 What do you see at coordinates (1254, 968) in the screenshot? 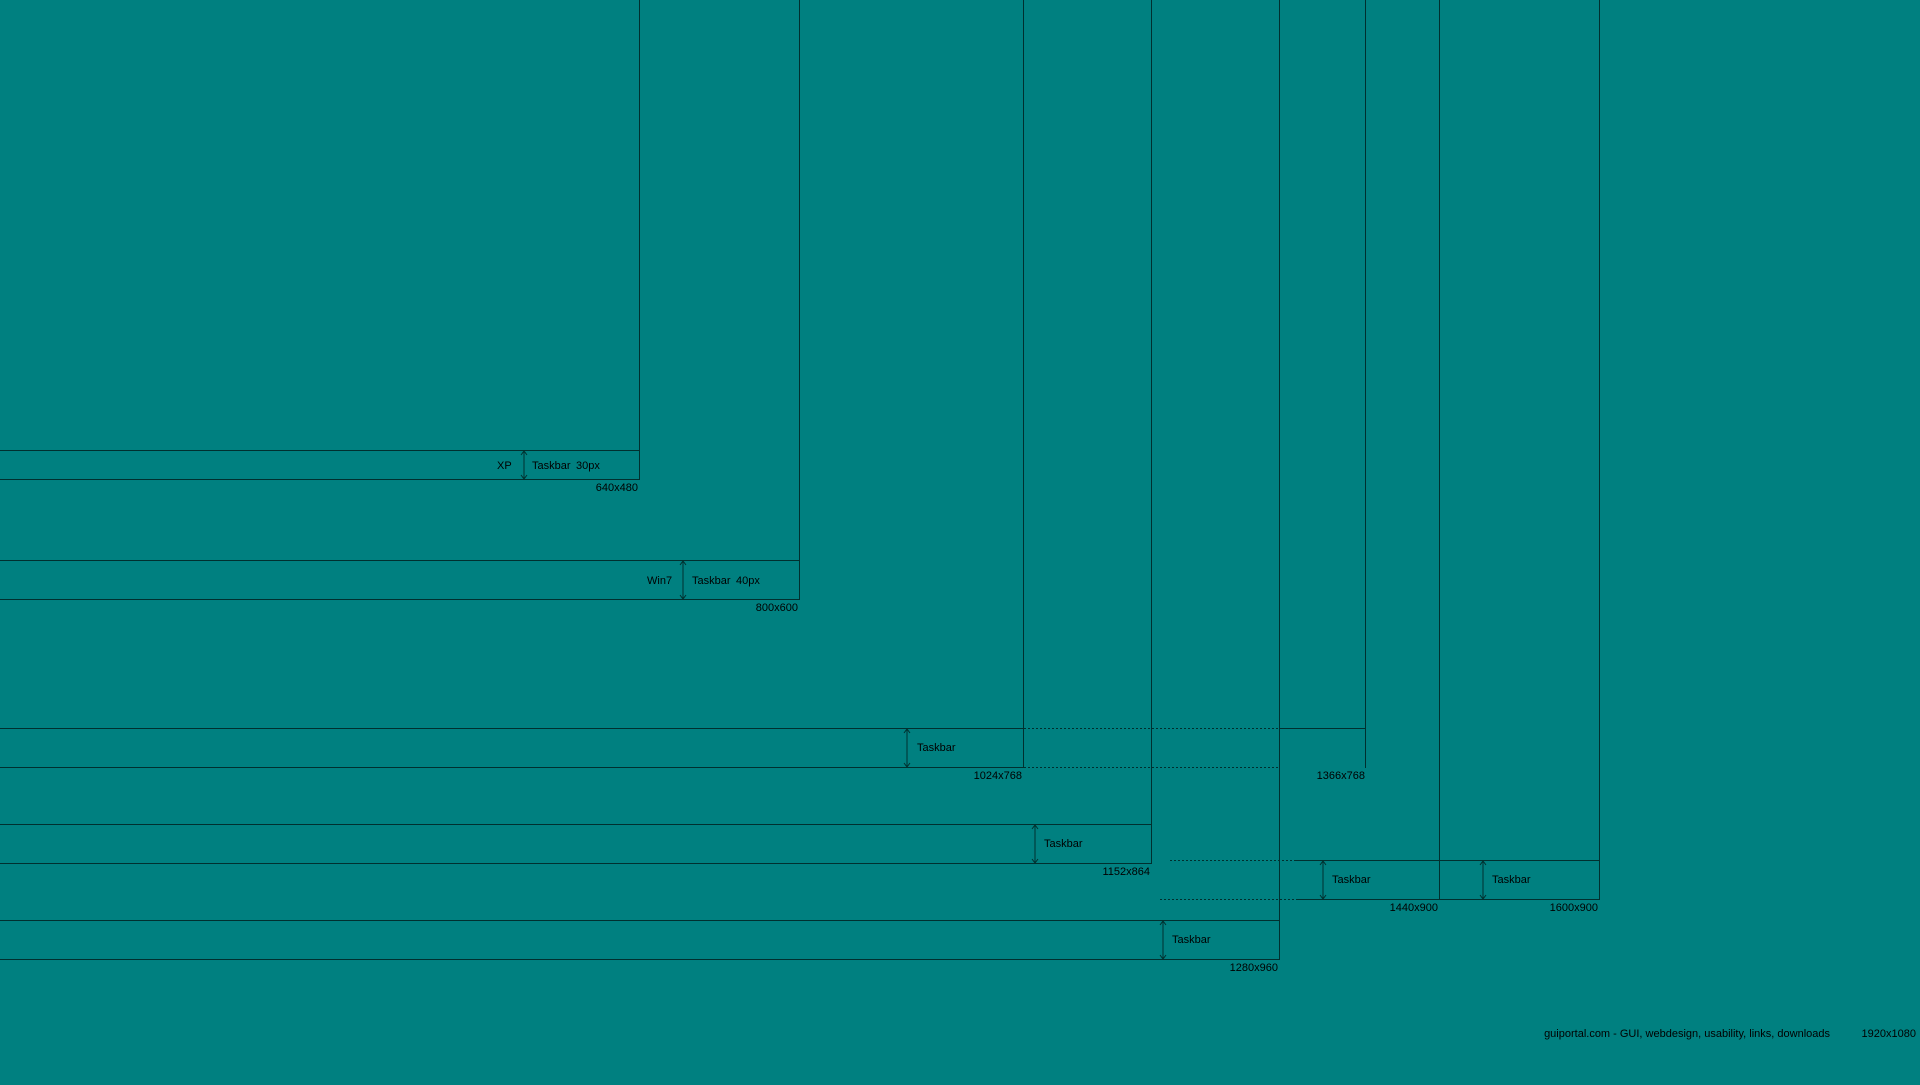
I see `resolution-label-1280x960: 1280x960` at bounding box center [1254, 968].